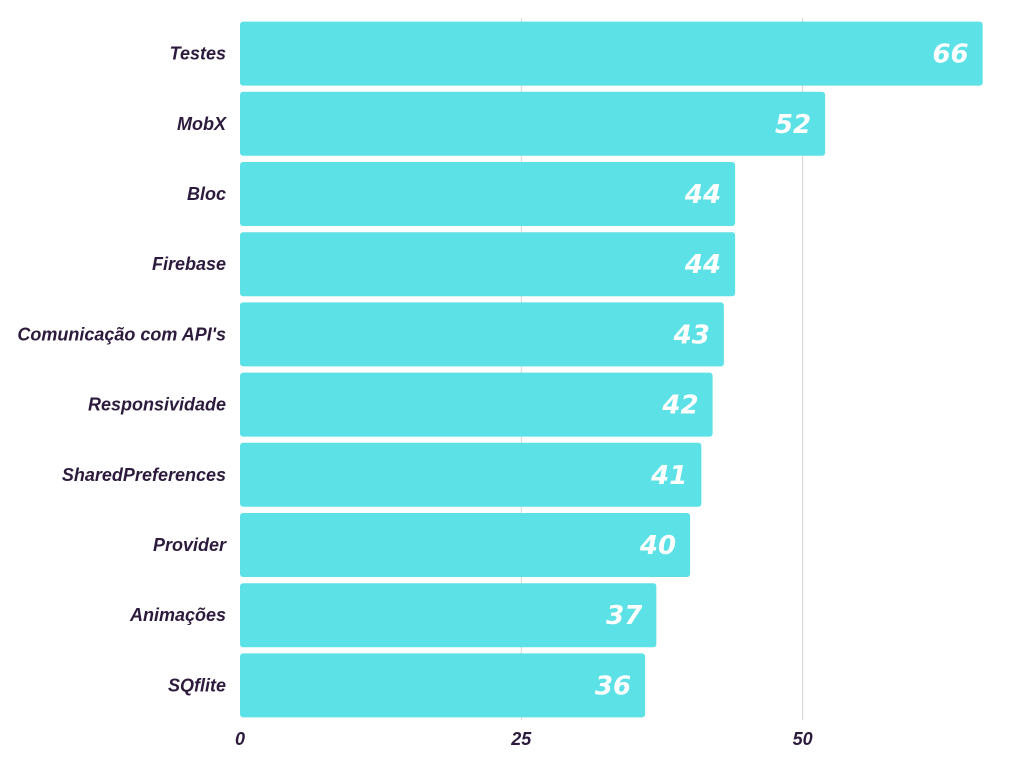  I want to click on bar-value-label: 41, so click(668, 476).